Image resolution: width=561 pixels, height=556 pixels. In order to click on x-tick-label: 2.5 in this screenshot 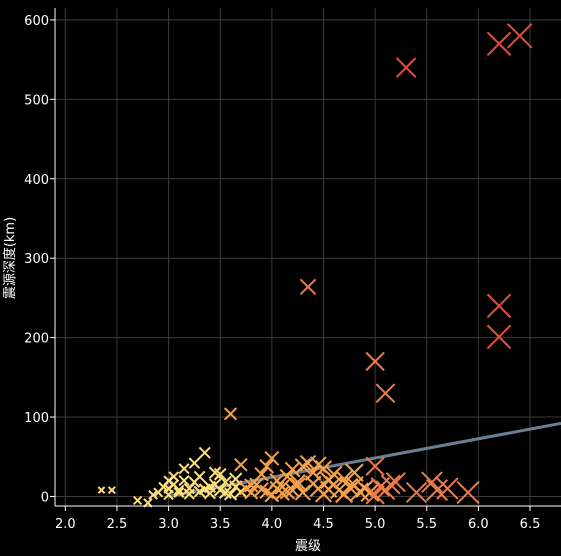, I will do `click(117, 524)`.